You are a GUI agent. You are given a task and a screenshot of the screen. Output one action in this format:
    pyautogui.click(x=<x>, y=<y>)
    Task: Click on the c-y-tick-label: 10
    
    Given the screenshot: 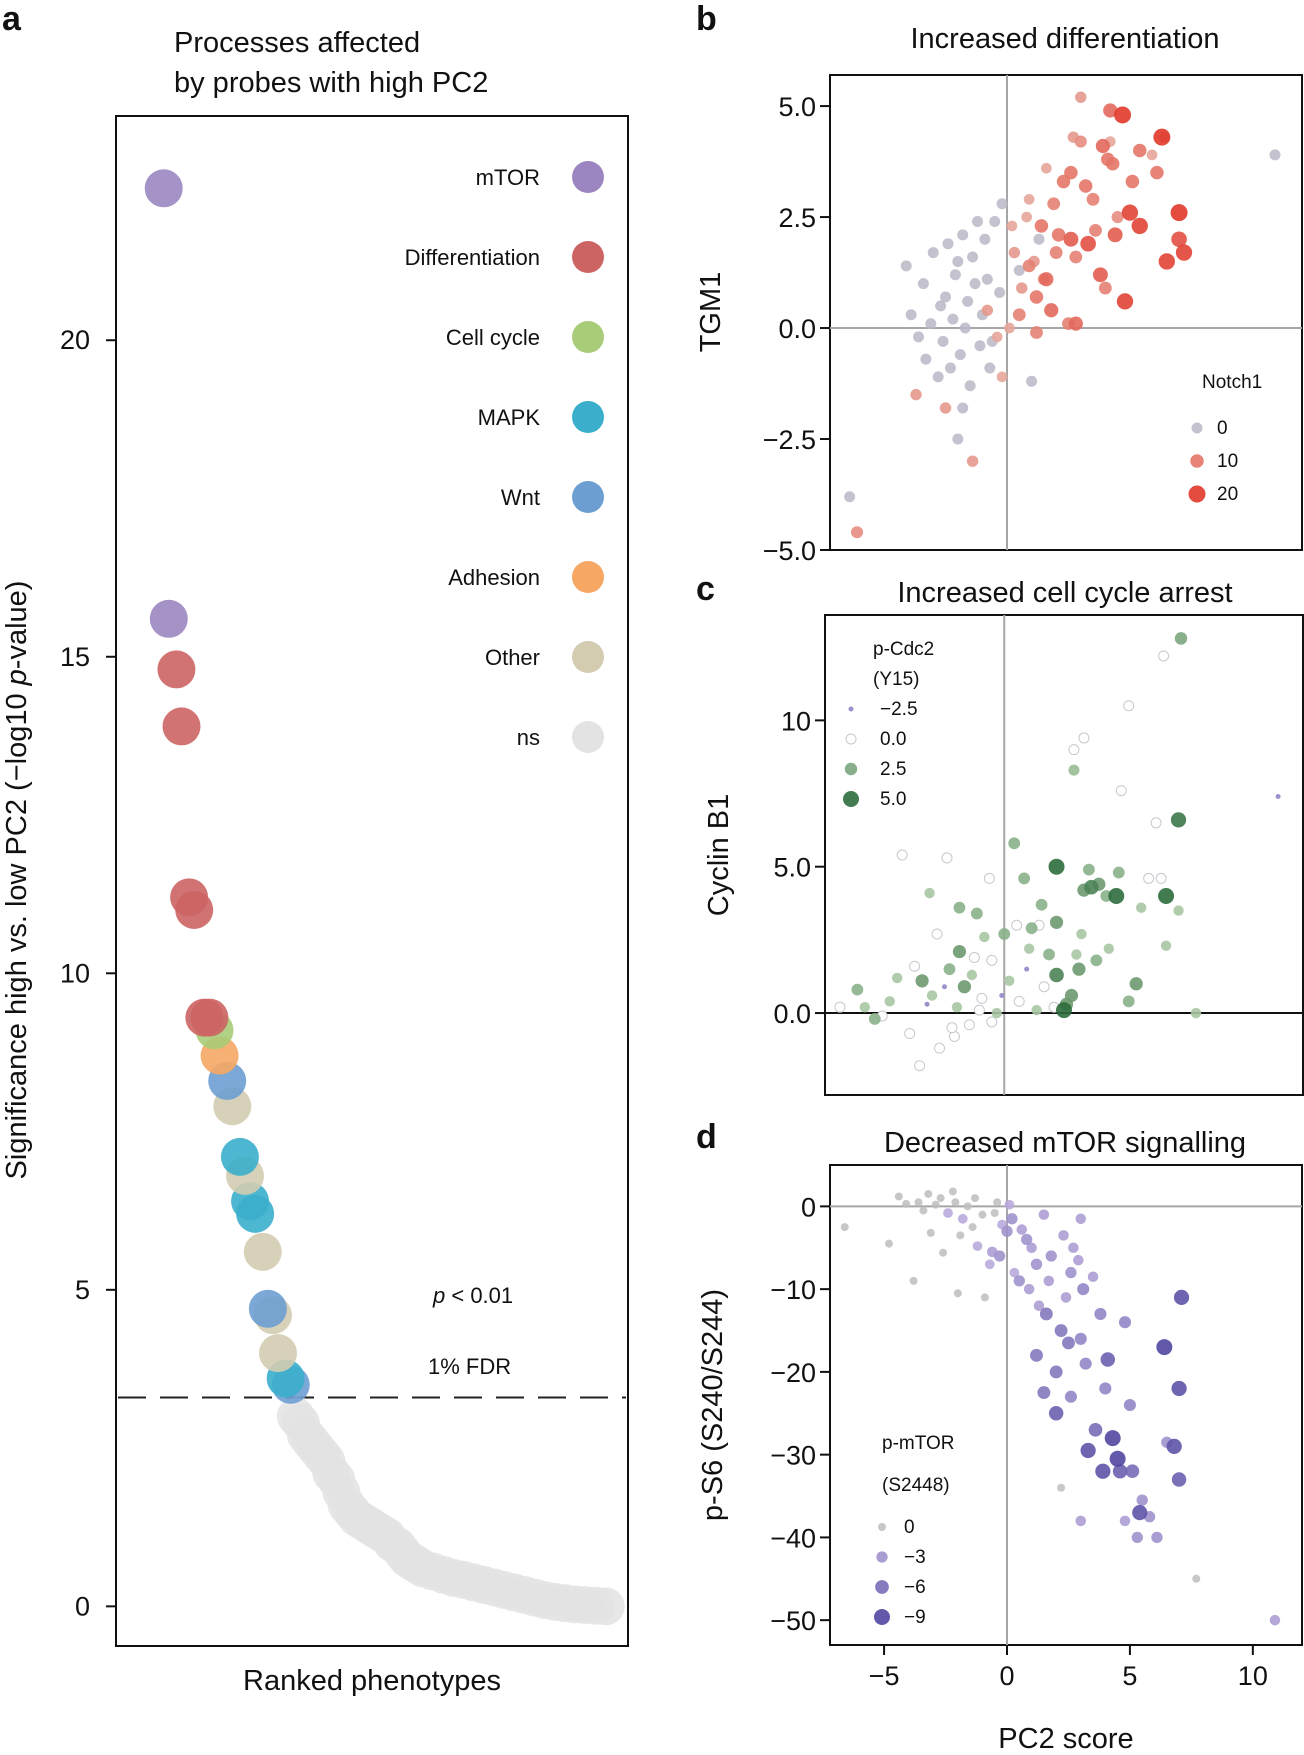 What is the action you would take?
    pyautogui.click(x=796, y=721)
    